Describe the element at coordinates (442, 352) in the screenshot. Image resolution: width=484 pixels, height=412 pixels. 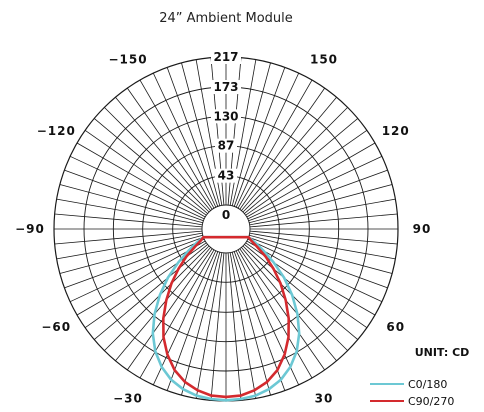
I see `unit-label: UNIT: CD` at that location.